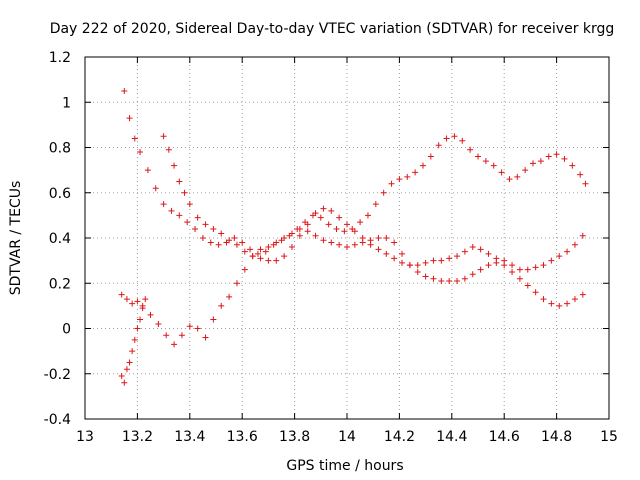  What do you see at coordinates (57, 420) in the screenshot?
I see `y-tick-label: -0.4` at bounding box center [57, 420].